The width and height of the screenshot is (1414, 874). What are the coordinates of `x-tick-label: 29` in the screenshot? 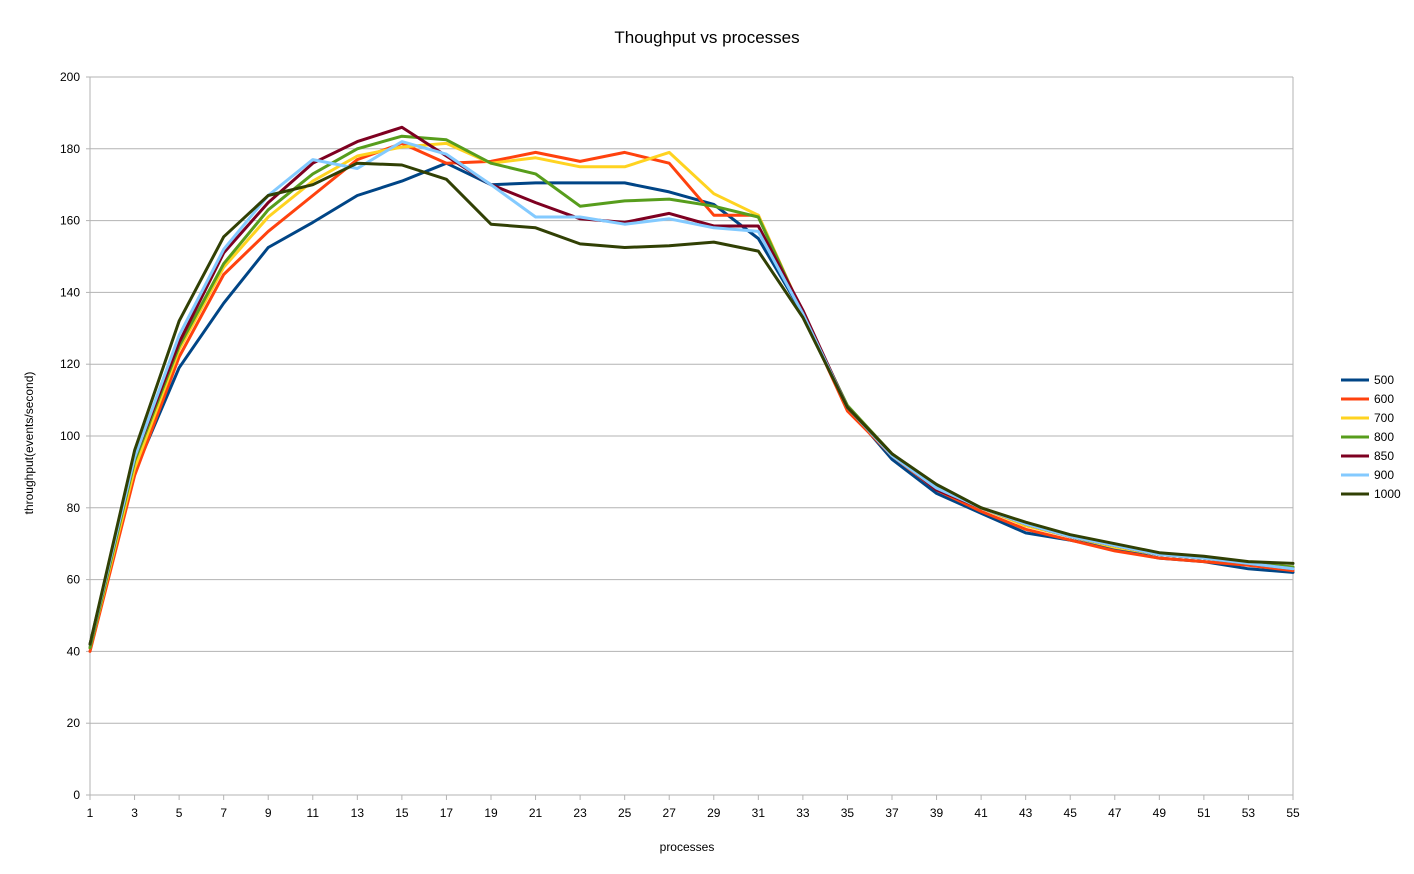 It's located at (714, 813).